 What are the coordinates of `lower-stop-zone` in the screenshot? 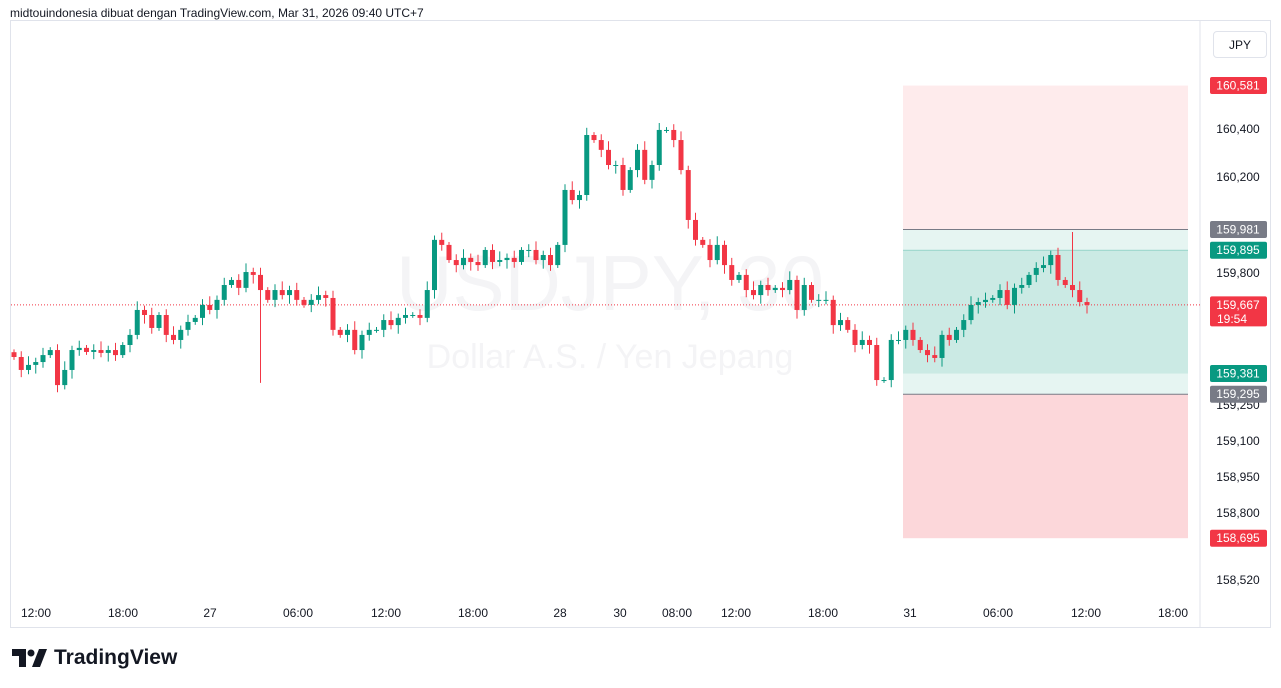 It's located at (1045, 466).